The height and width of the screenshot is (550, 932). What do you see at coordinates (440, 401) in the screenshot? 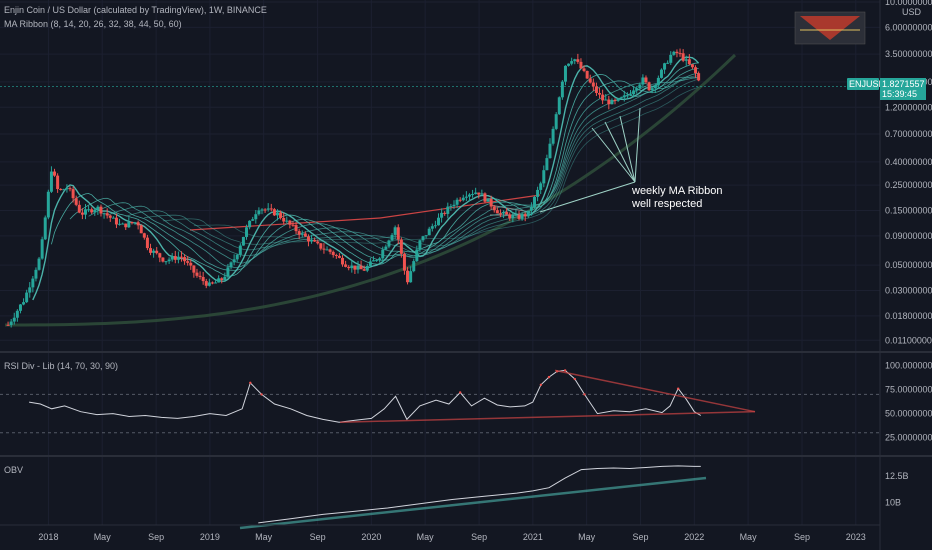
I see `rsi-pane` at bounding box center [440, 401].